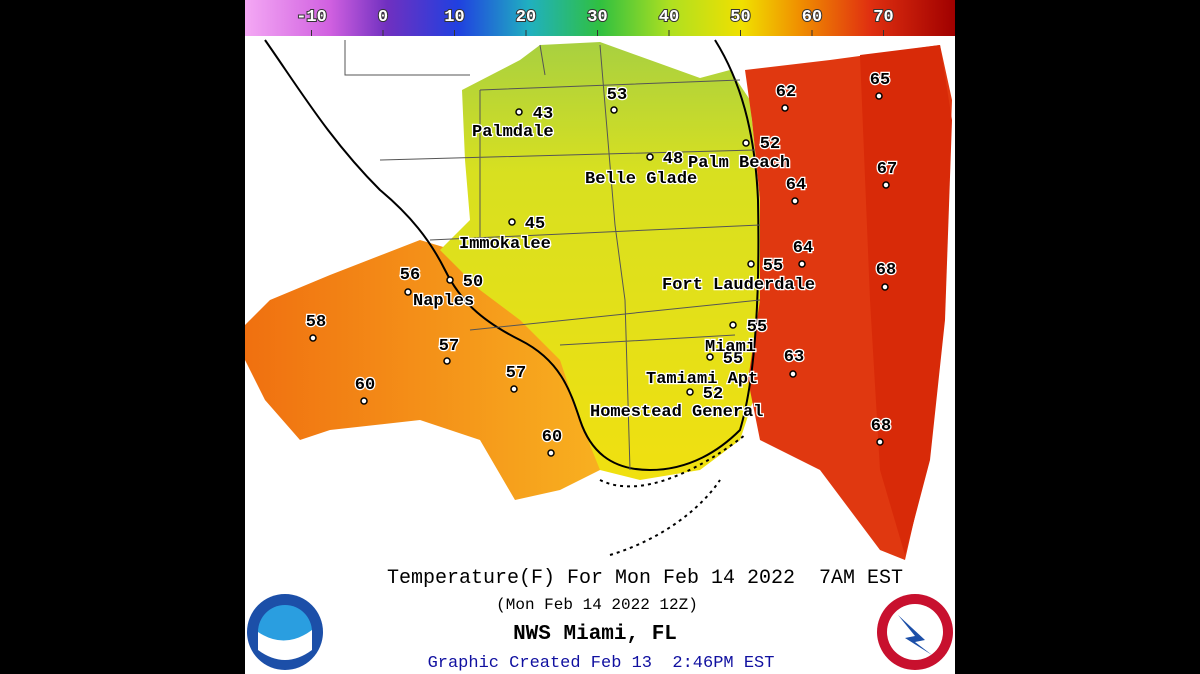  Describe the element at coordinates (526, 17) in the screenshot. I see `color-tick-label: 20` at that location.